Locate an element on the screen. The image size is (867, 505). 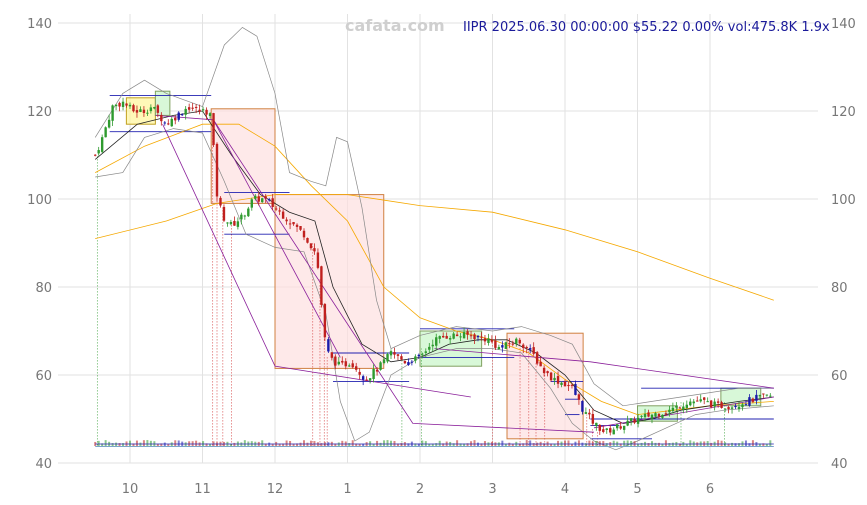
volume-strip is located at coordinates (434, 443).